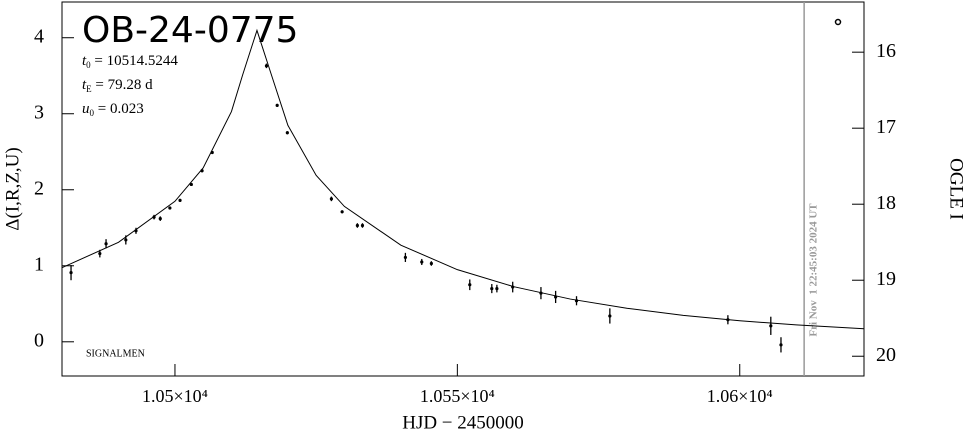  Describe the element at coordinates (838, 22) in the screenshot. I see `logo-dot` at that location.